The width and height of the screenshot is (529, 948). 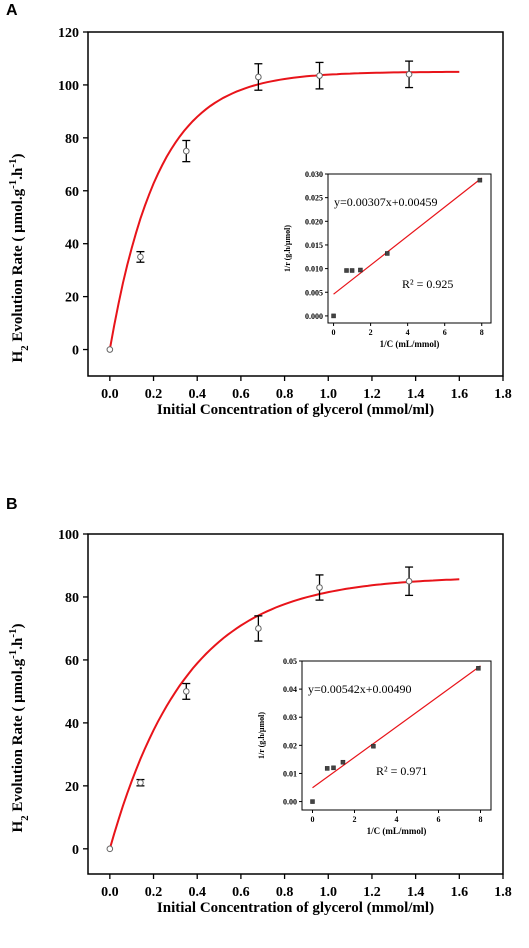 I want to click on inset-y-tick-label: 0.02, so click(x=290, y=745).